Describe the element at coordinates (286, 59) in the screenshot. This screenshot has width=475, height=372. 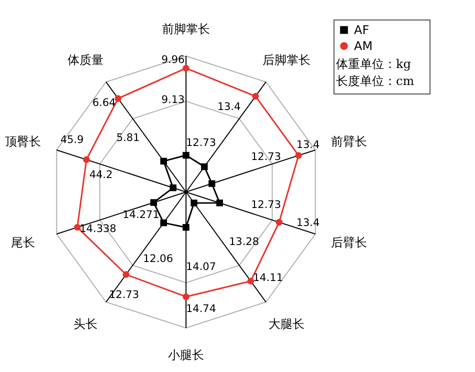
I see `spoke-label: 后脚掌长` at that location.